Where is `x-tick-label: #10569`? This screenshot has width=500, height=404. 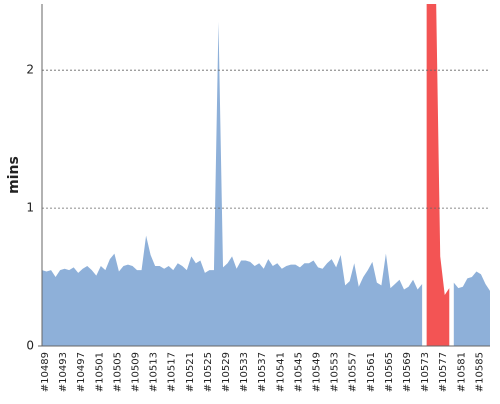 x-tick-label: #10569 is located at coordinates (407, 372).